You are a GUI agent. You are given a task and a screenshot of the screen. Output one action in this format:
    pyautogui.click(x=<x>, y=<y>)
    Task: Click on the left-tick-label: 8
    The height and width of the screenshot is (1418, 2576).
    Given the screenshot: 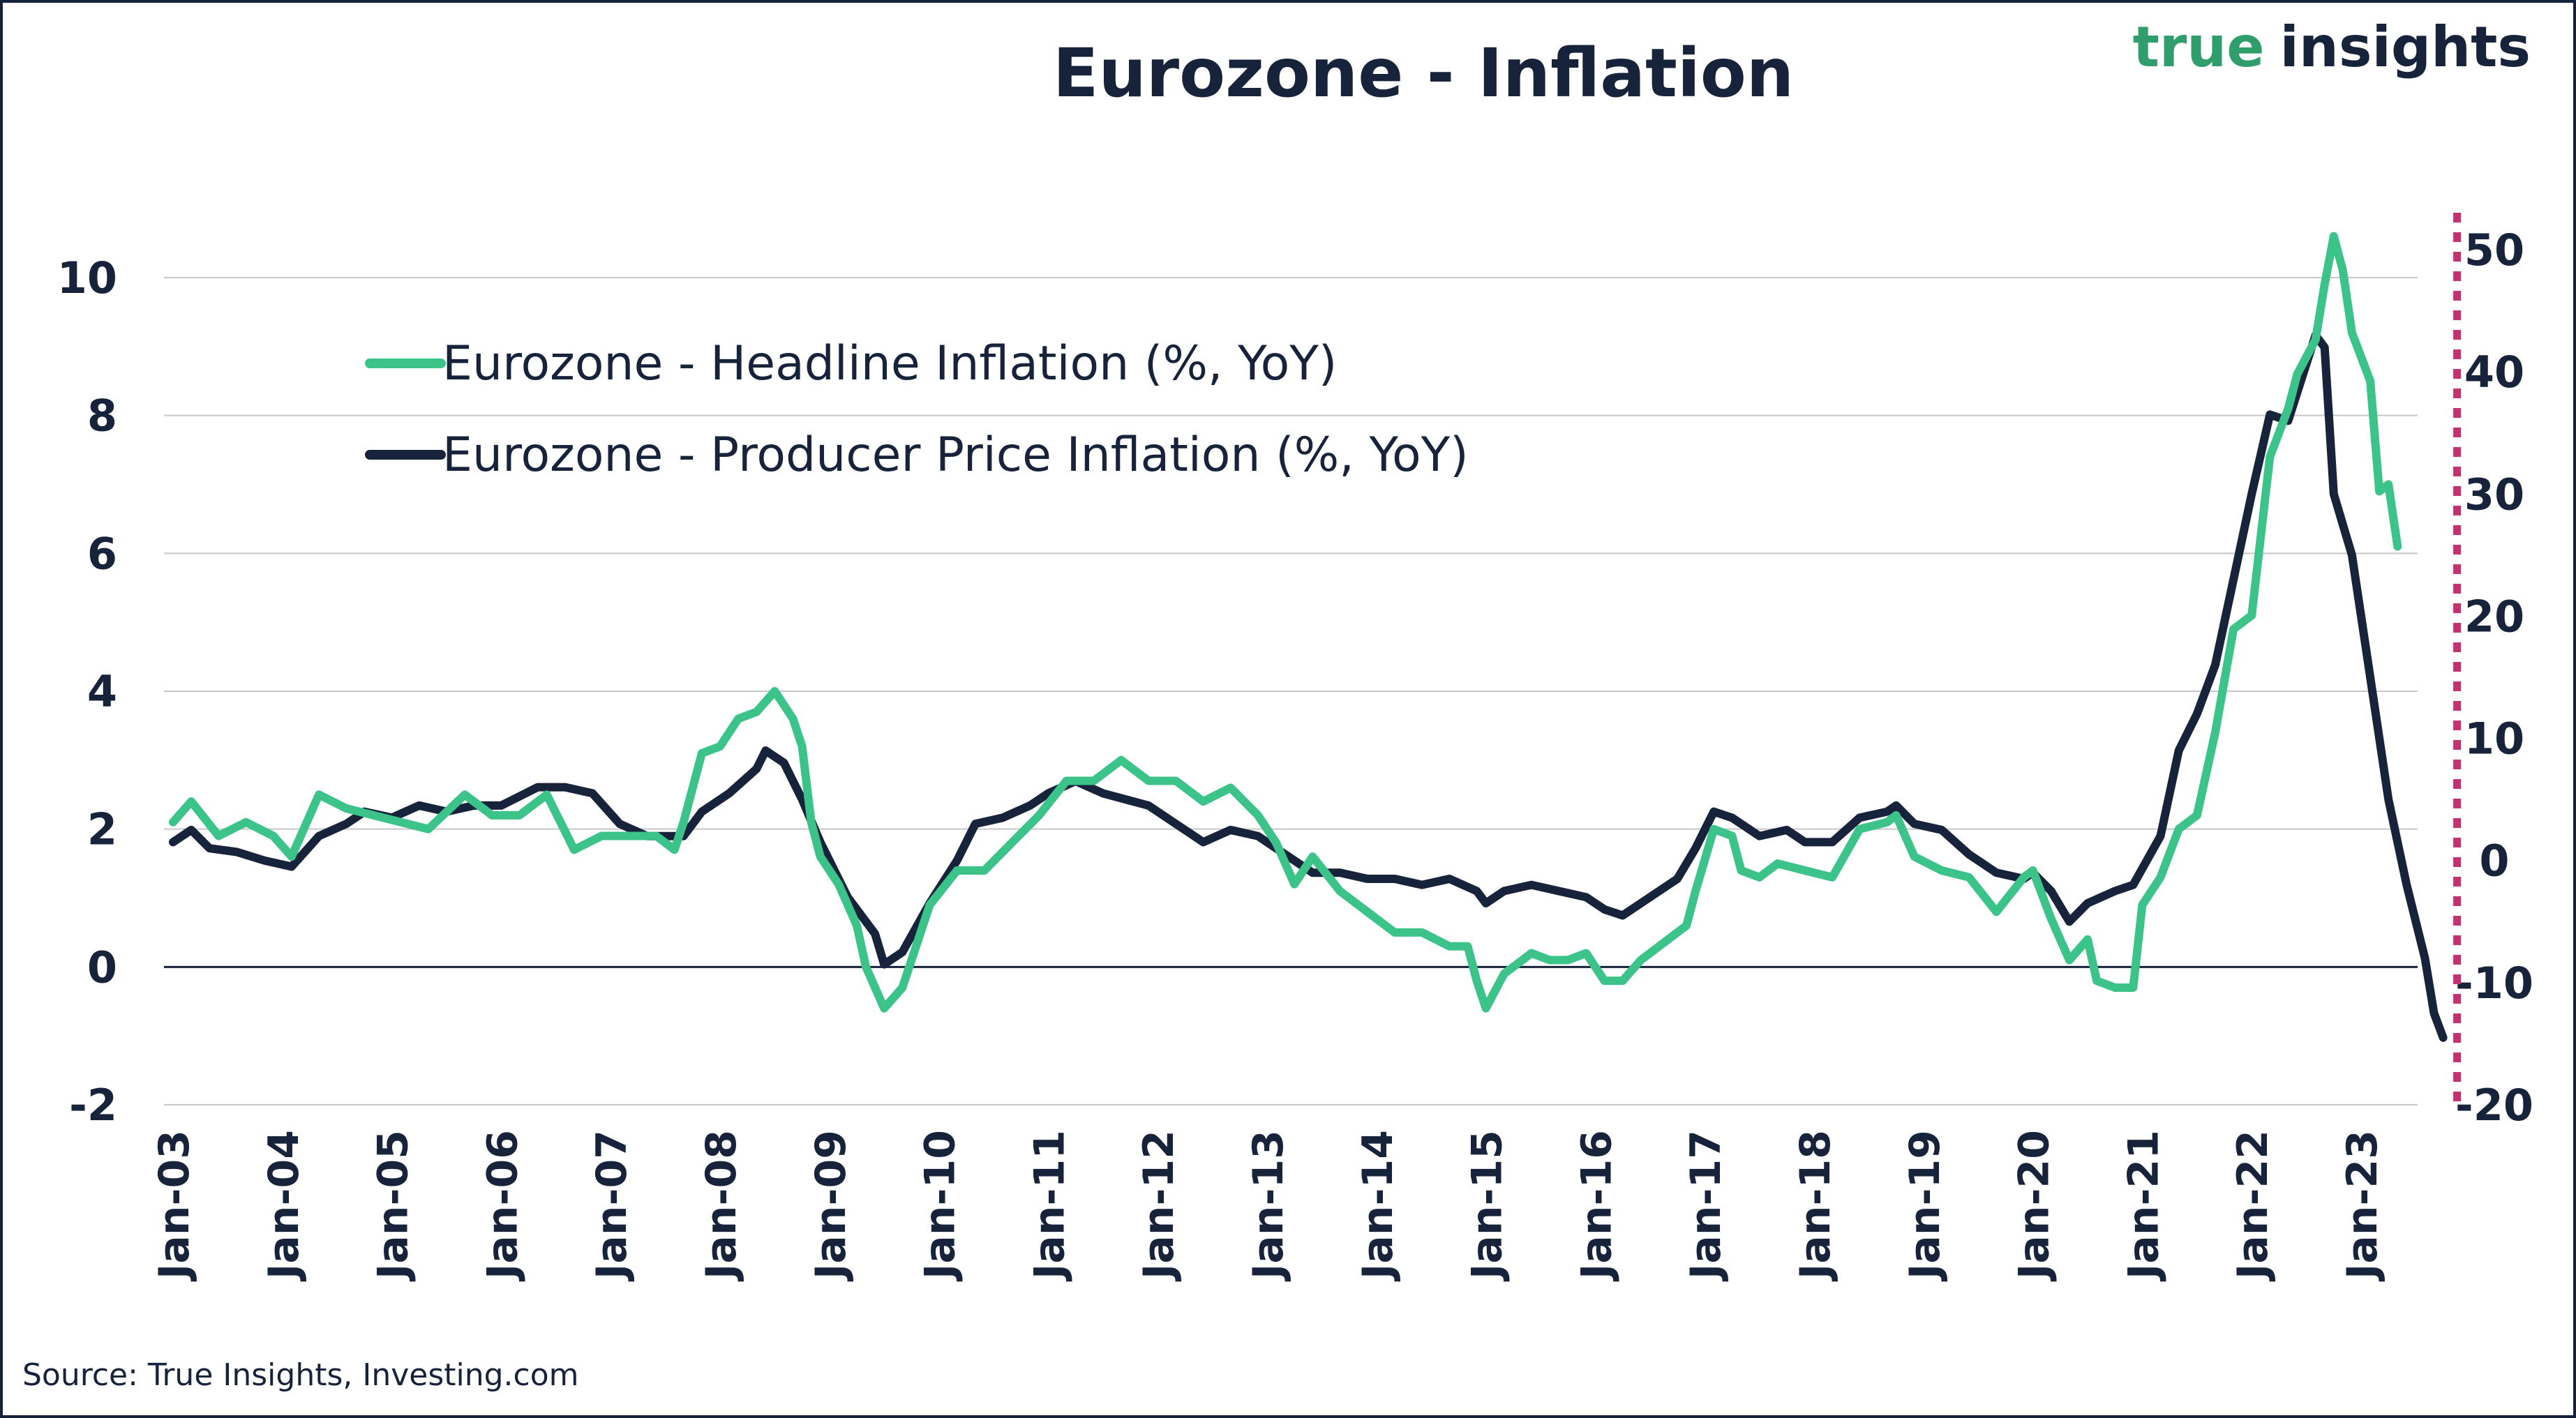 What is the action you would take?
    pyautogui.click(x=102, y=416)
    